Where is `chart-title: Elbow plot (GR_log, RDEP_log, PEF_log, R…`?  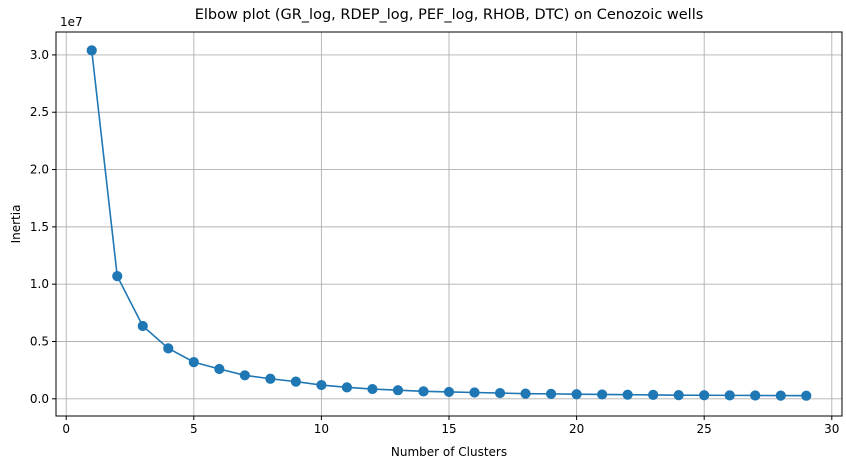 chart-title: Elbow plot (GR_log, RDEP_log, PEF_log, R… is located at coordinates (449, 15).